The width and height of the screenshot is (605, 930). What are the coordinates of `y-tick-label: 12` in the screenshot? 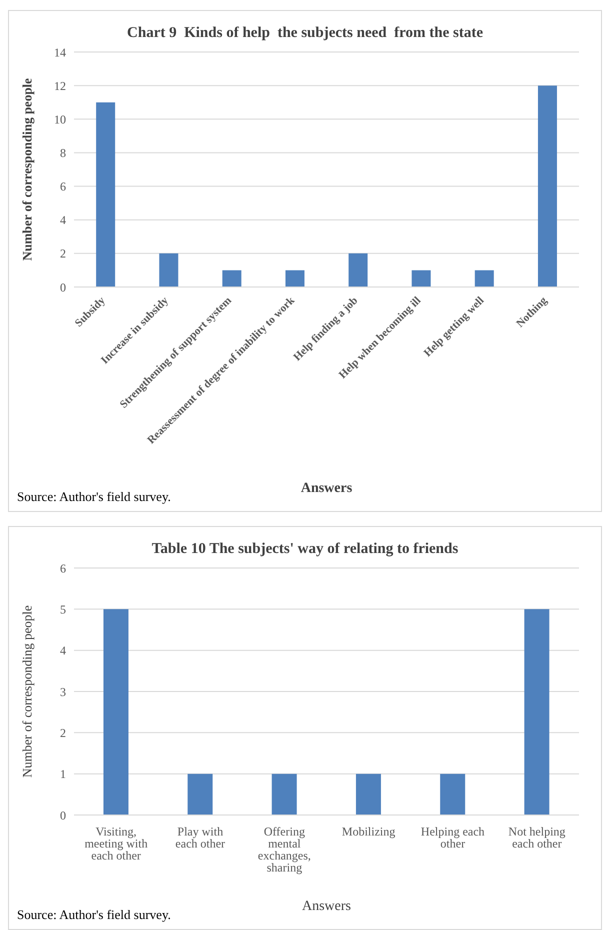 It's located at (60, 85).